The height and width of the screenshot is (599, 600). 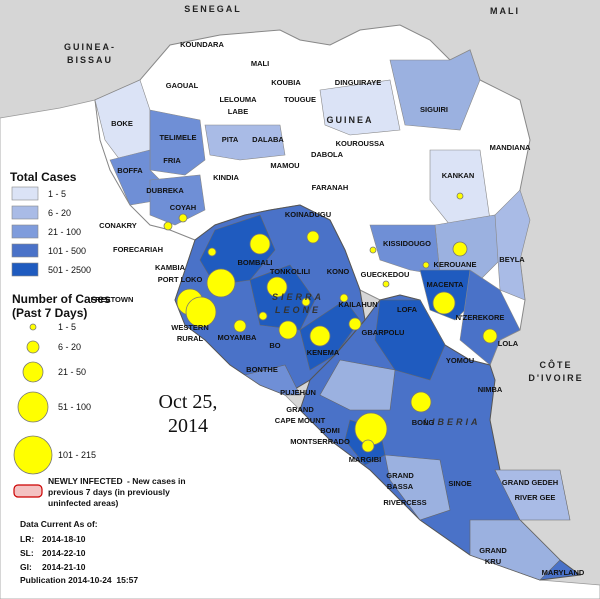 I want to click on district-label: BONTHE, so click(x=262, y=369).